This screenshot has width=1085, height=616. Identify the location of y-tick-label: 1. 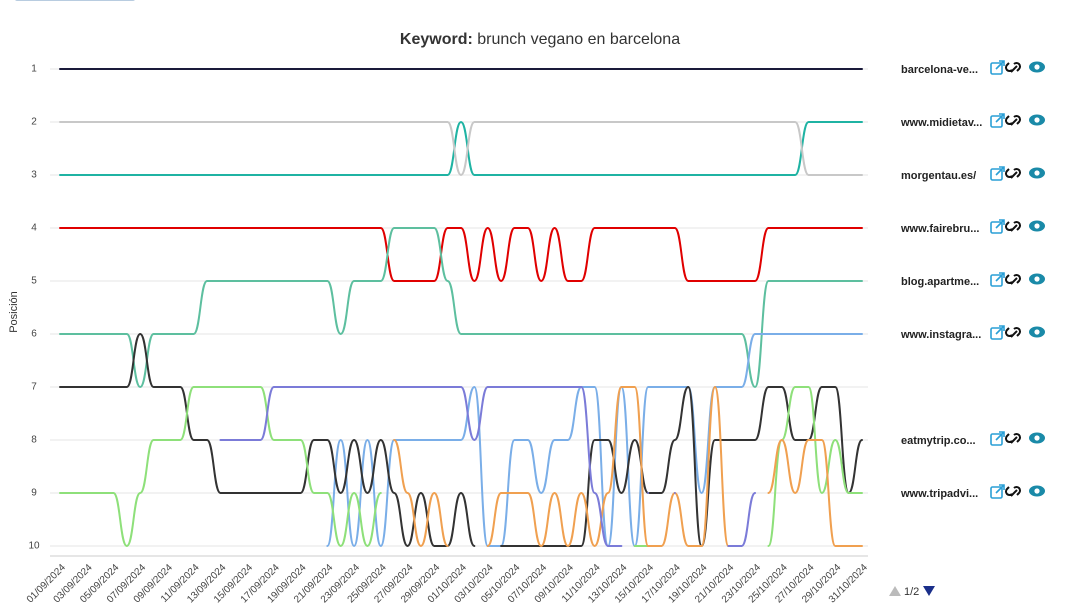
(34, 69).